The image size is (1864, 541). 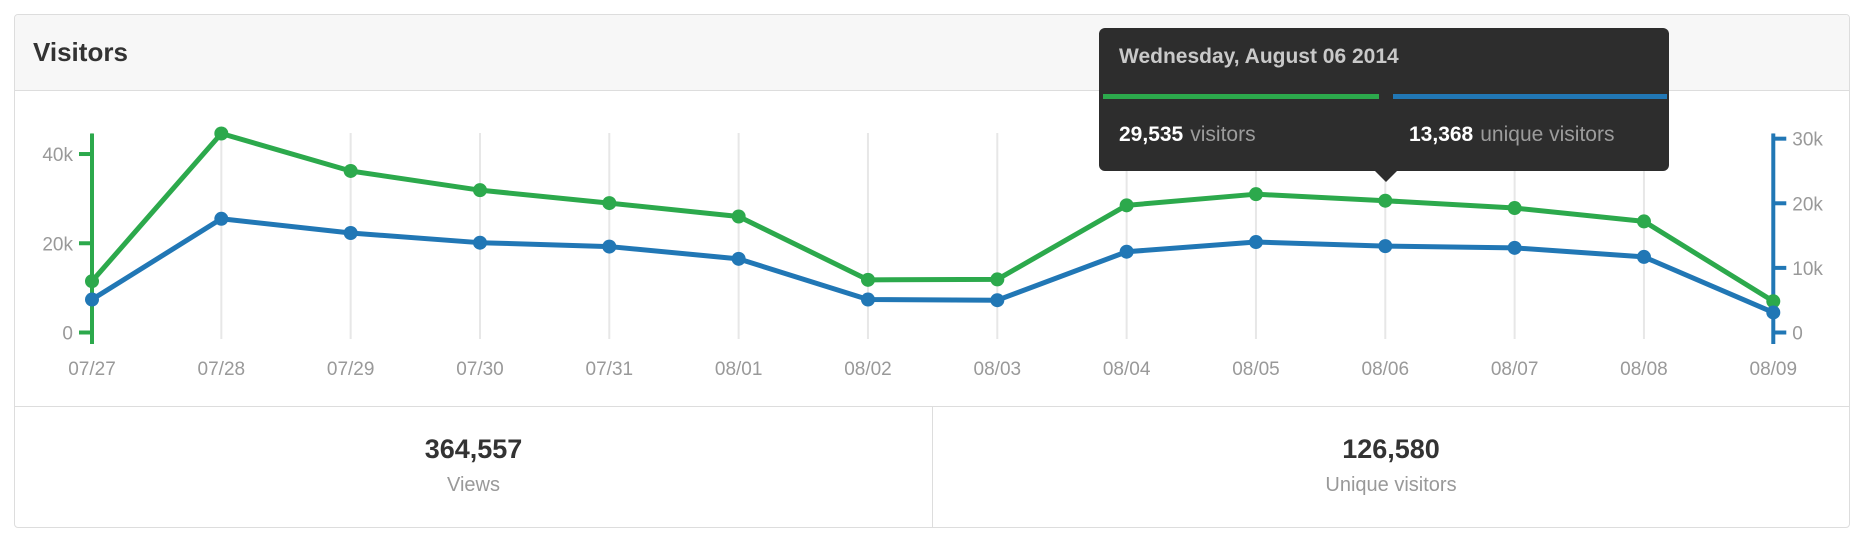 What do you see at coordinates (739, 369) in the screenshot?
I see `x-axis-label-08/01: 08/01` at bounding box center [739, 369].